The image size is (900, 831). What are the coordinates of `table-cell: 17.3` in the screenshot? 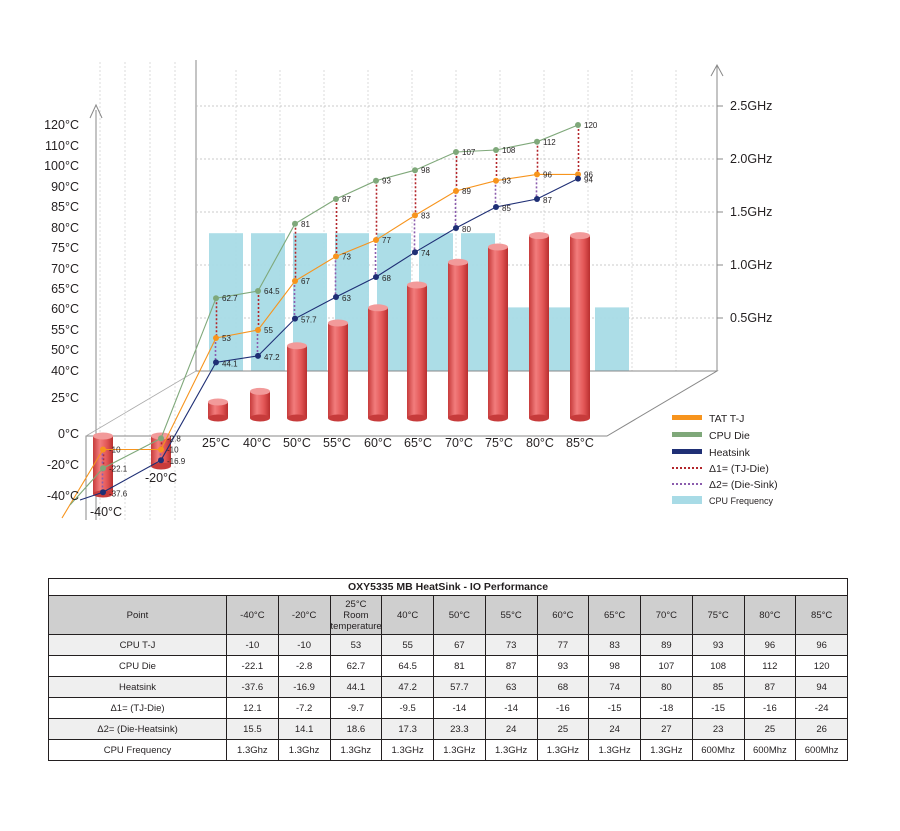 It's located at (407, 729).